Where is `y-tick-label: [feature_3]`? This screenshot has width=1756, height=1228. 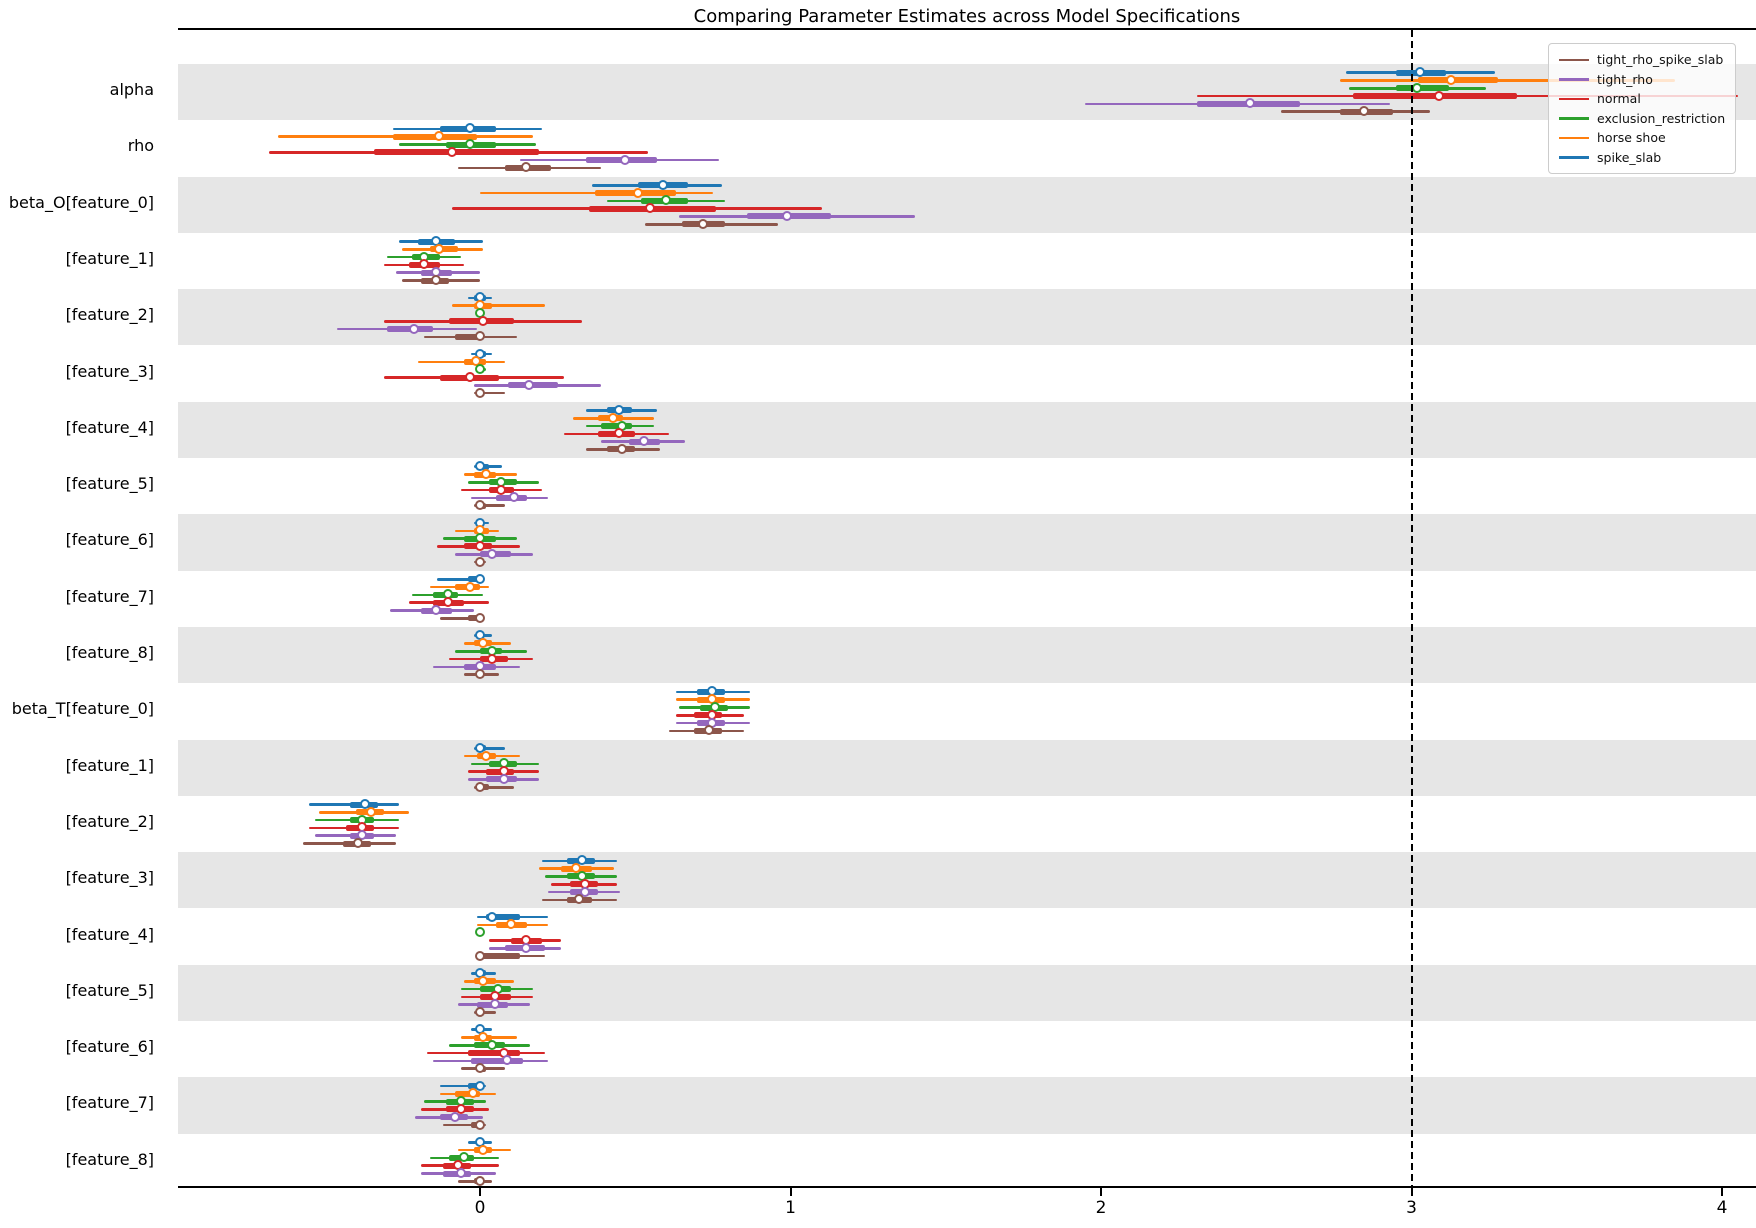 y-tick-label: [feature_3] is located at coordinates (109, 878).